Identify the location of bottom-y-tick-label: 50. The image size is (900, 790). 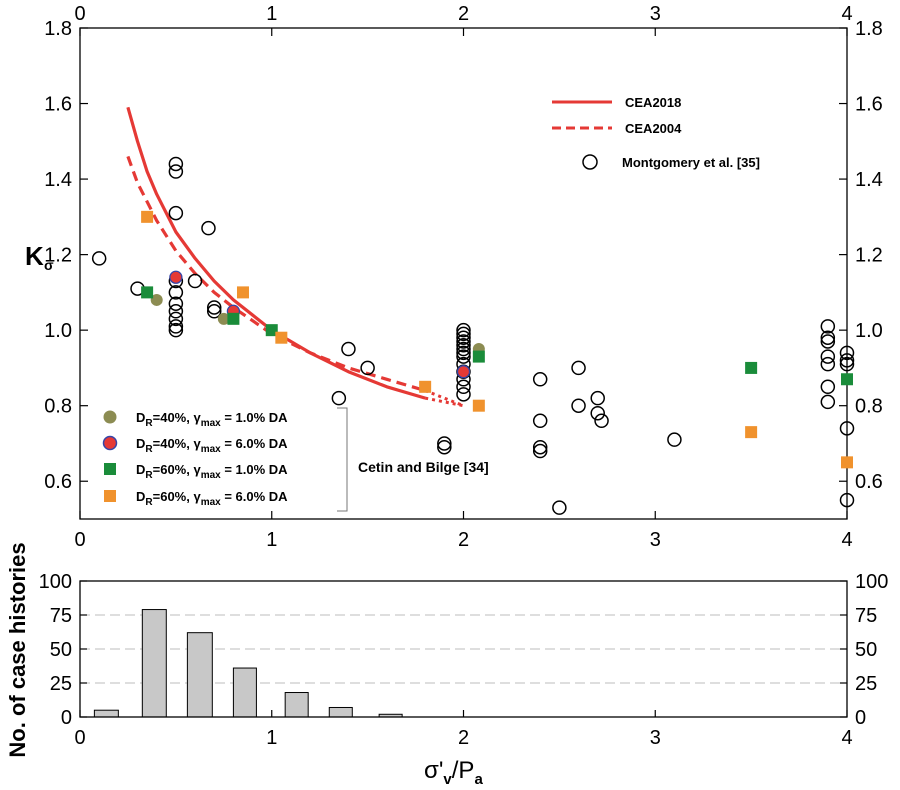
(61, 650).